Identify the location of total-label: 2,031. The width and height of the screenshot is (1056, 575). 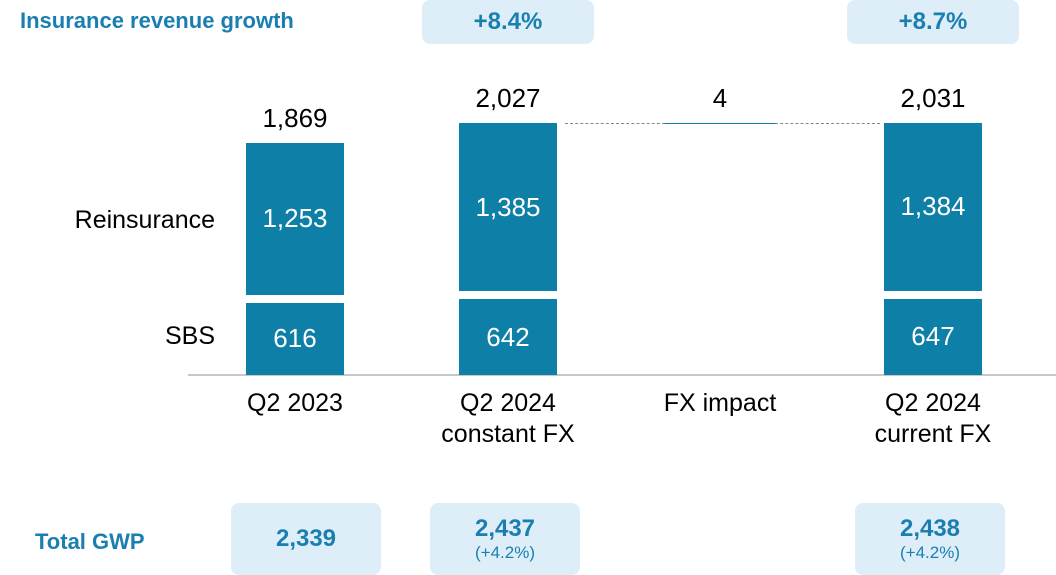
(933, 98).